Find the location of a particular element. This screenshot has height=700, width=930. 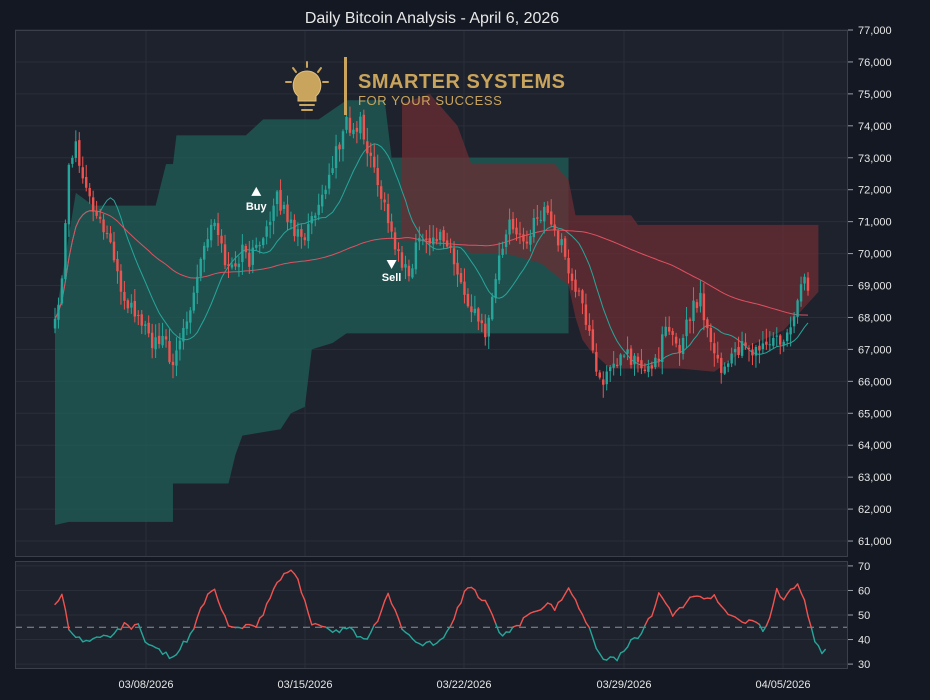

date-tick-label: 03/15/2026 is located at coordinates (304, 685).